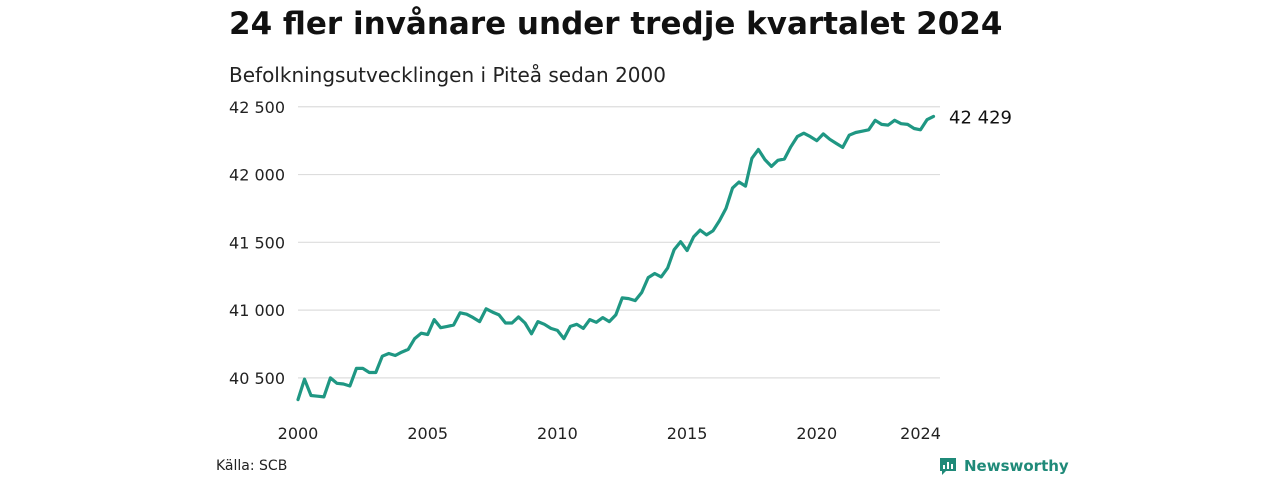  What do you see at coordinates (920, 433) in the screenshot?
I see `x-tick-label: 2024` at bounding box center [920, 433].